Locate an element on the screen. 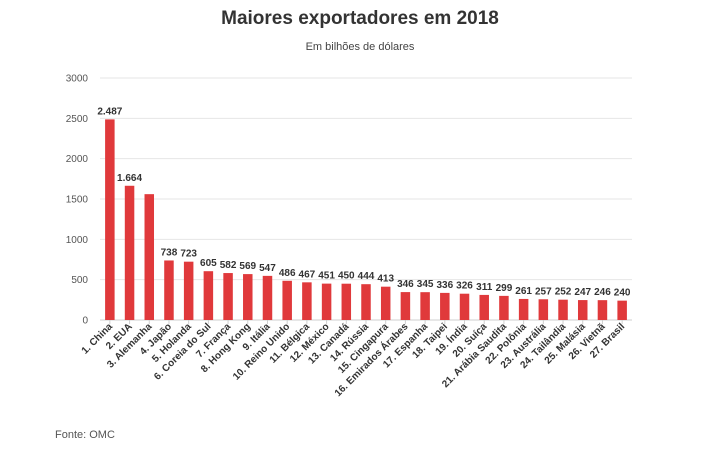 This screenshot has width=720, height=450. data-label: 723 is located at coordinates (188, 254).